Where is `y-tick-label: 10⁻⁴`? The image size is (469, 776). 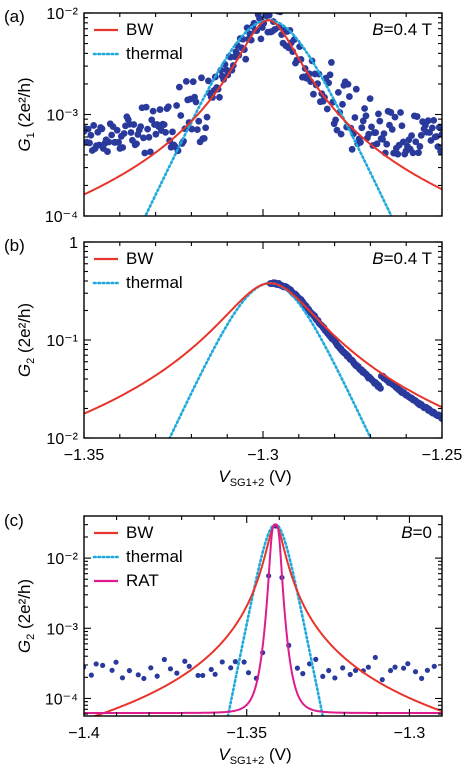 y-tick-label: 10⁻⁴ is located at coordinates (61, 699).